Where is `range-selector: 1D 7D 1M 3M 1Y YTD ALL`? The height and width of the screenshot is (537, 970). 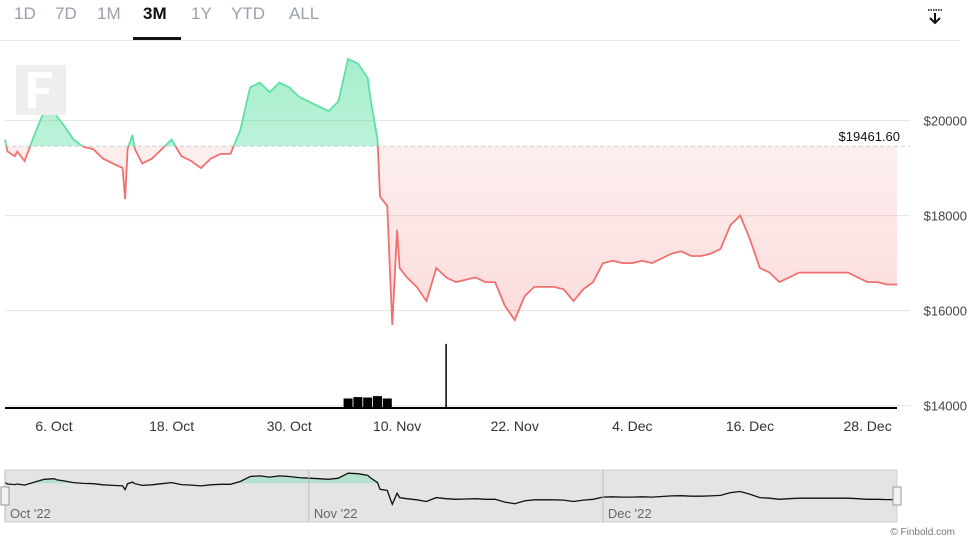 range-selector: 1D 7D 1M 3M 1Y YTD ALL is located at coordinates (480, 20).